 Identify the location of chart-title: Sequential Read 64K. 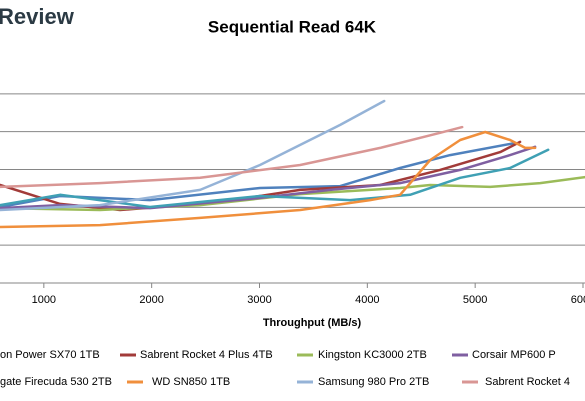
(292, 26).